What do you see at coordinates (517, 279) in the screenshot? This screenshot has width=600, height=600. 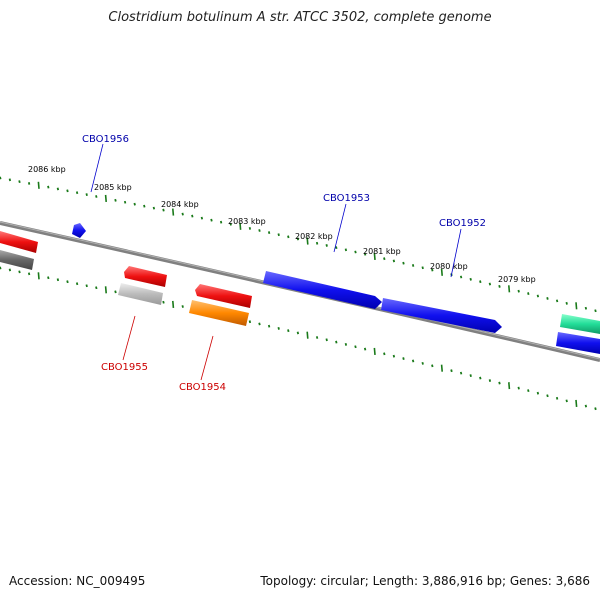 I see `tick-label: 2079 kbp` at bounding box center [517, 279].